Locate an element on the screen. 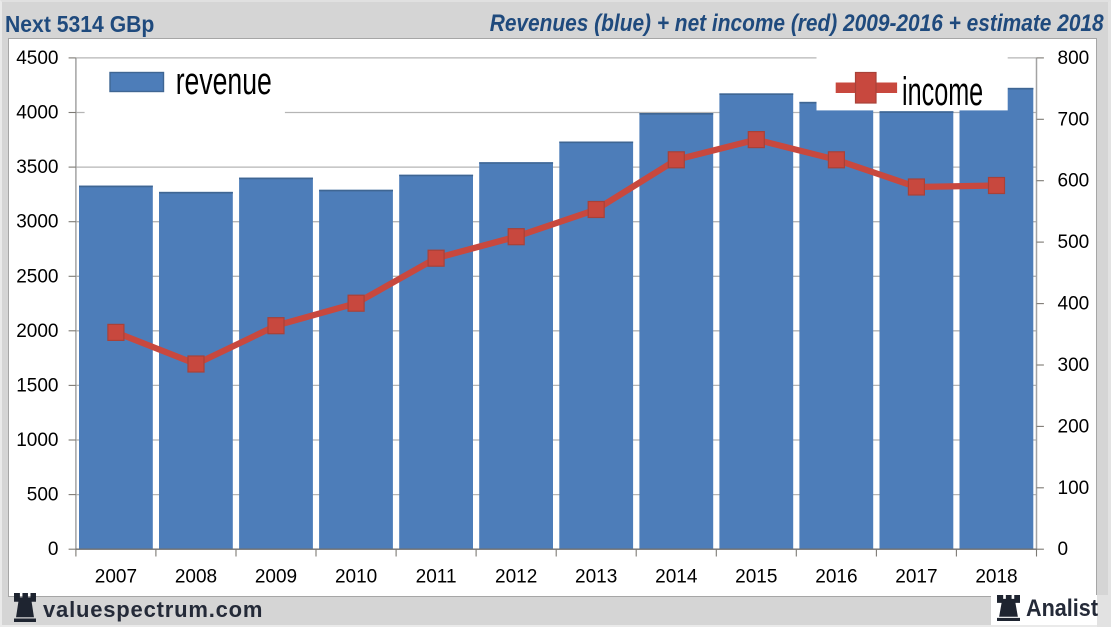 Image resolution: width=1111 pixels, height=627 pixels. svg-text: 800 is located at coordinates (1074, 58).